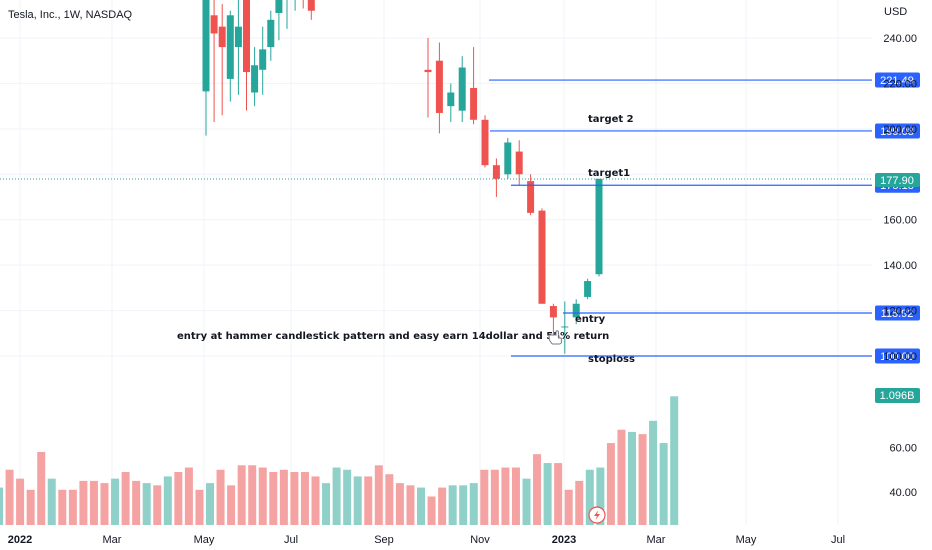  I want to click on time-tick-label: Mar, so click(656, 540).